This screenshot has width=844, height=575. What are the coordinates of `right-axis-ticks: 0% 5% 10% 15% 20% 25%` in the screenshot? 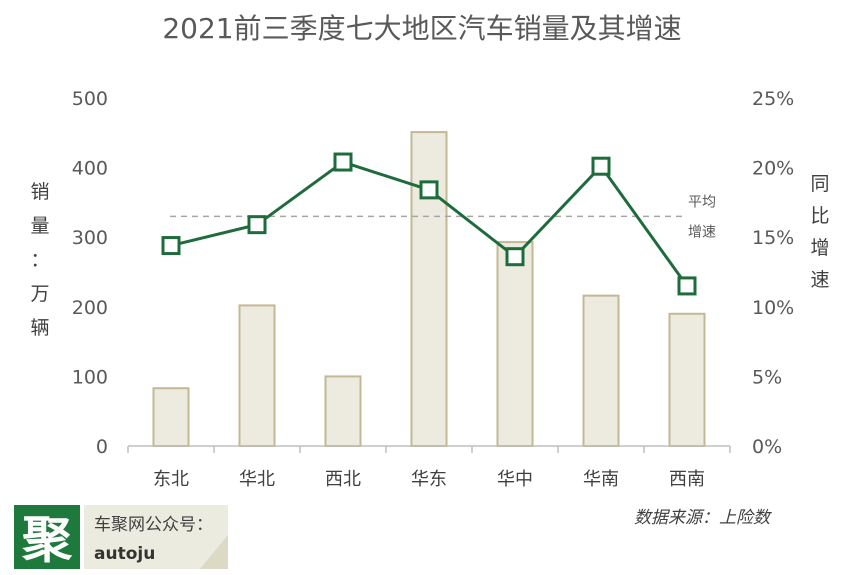 It's located at (773, 273).